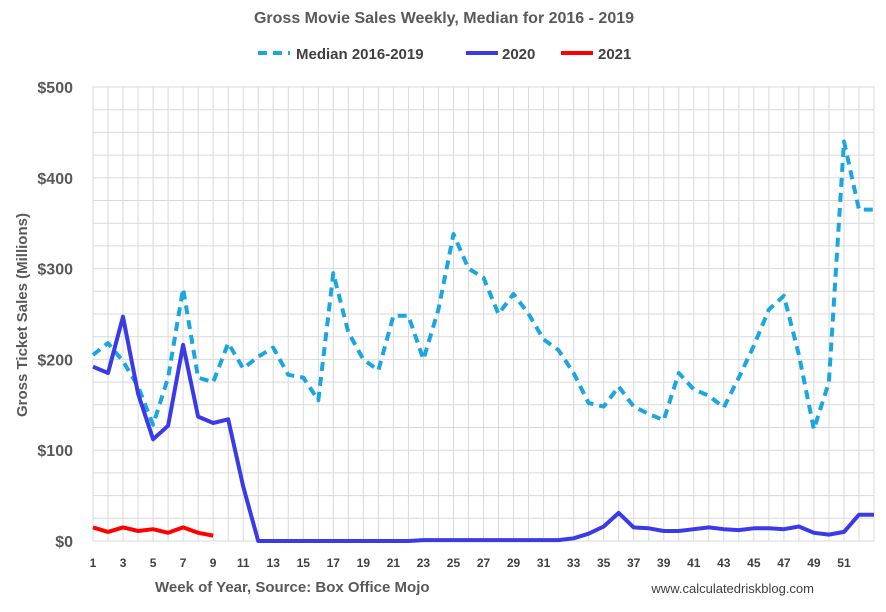 This screenshot has width=886, height=612. Describe the element at coordinates (634, 563) in the screenshot. I see `x-tick-label: 37` at that location.